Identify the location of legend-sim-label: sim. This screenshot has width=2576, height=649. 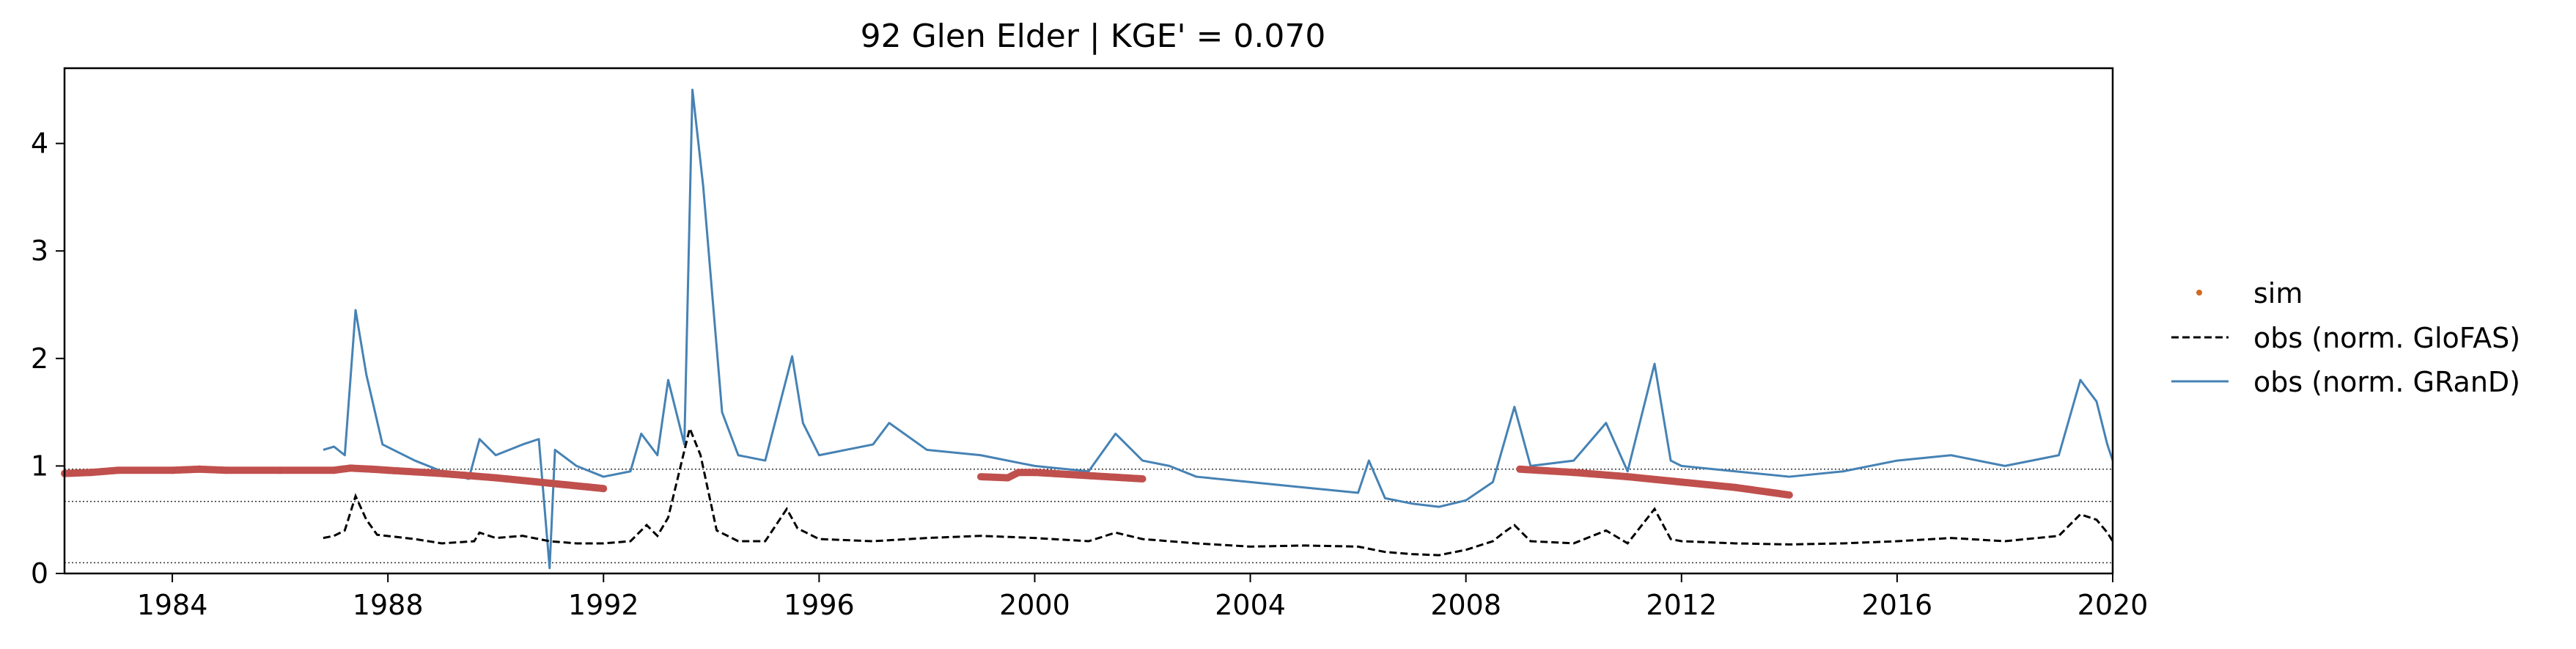
(2278, 293).